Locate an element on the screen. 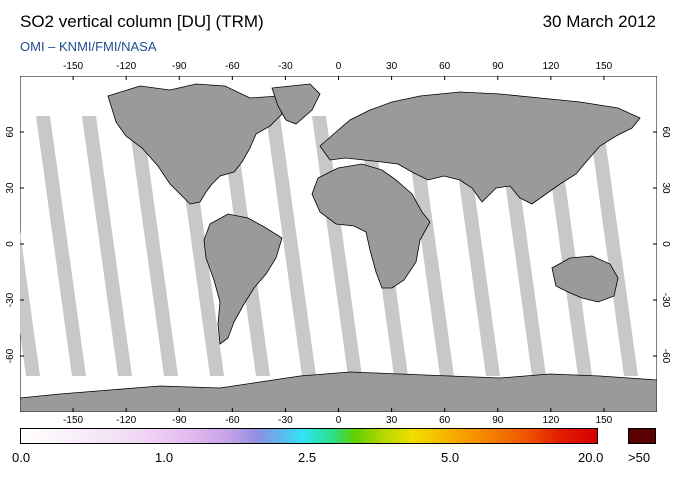 Image resolution: width=676 pixels, height=480 pixels. lon-label-top: -30 is located at coordinates (285, 66).